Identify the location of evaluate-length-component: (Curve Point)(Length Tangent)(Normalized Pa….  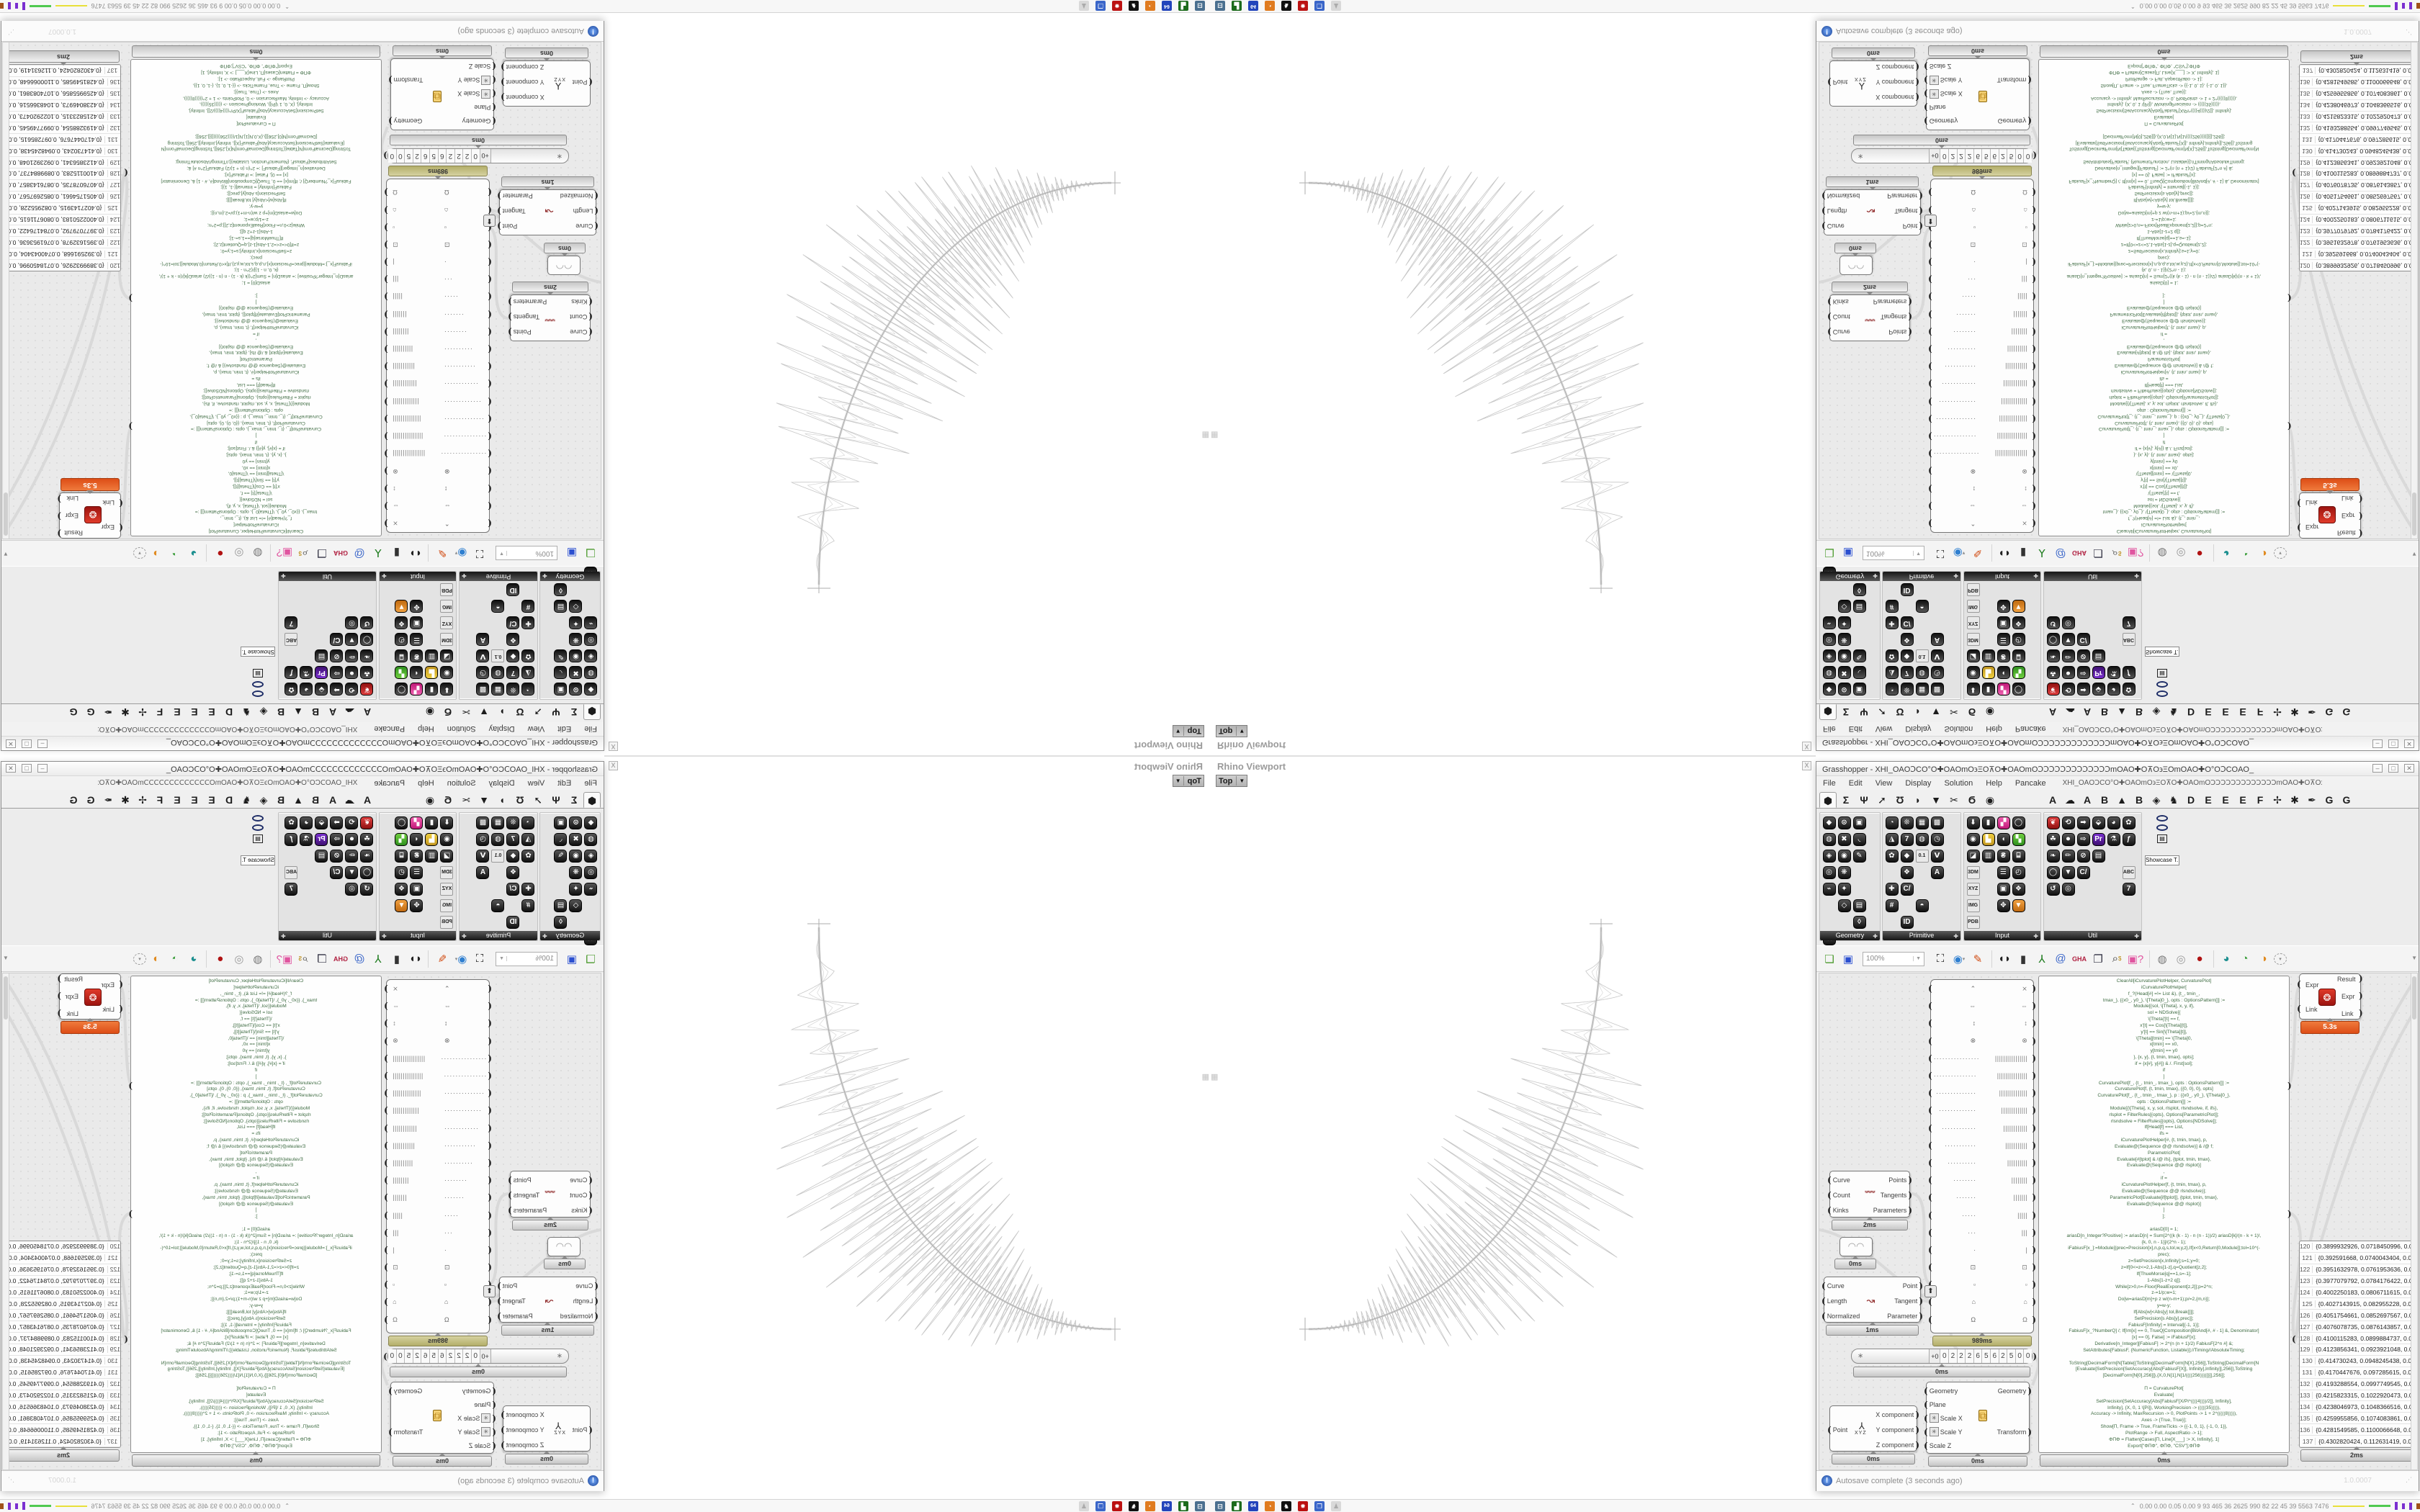
(1872, 1300).